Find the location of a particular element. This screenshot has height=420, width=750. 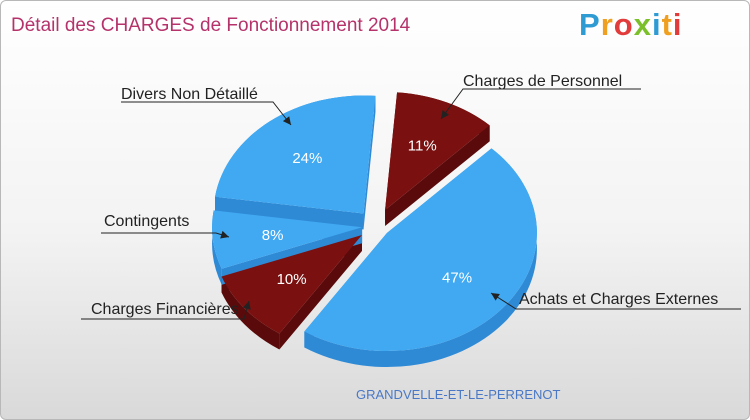

label-divers-non-detaille: Divers Non Détaillé is located at coordinates (189, 94).